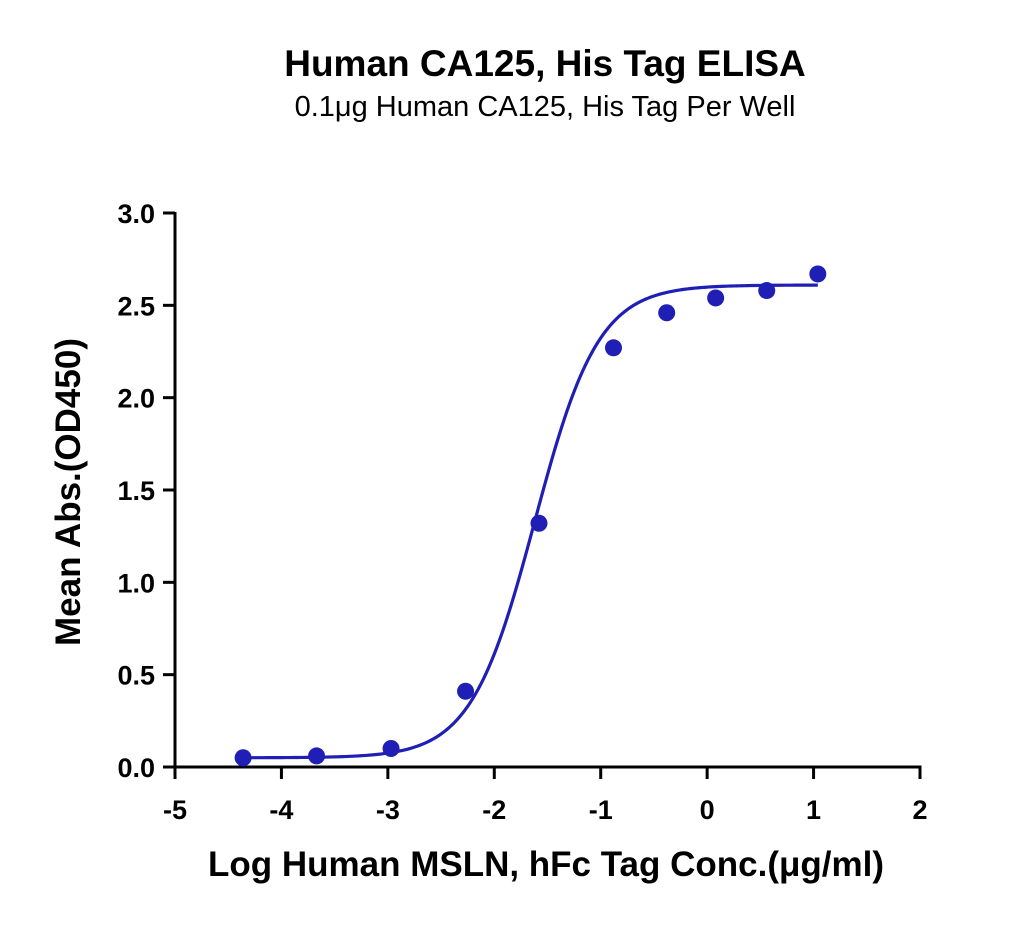 The width and height of the screenshot is (1030, 926). I want to click on y-tick-label: 1.0, so click(136, 583).